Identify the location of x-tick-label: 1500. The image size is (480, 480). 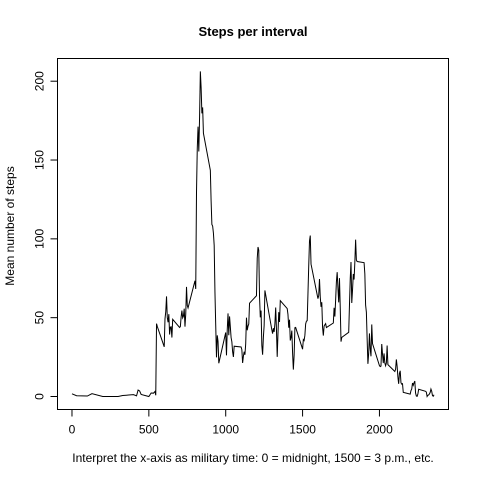
(302, 430).